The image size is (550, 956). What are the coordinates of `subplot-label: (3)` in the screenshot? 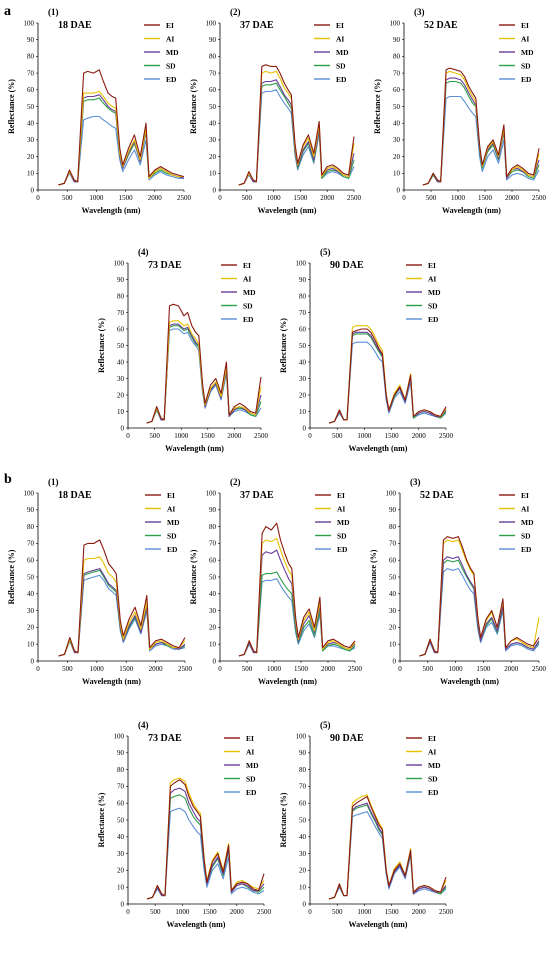 It's located at (415, 482).